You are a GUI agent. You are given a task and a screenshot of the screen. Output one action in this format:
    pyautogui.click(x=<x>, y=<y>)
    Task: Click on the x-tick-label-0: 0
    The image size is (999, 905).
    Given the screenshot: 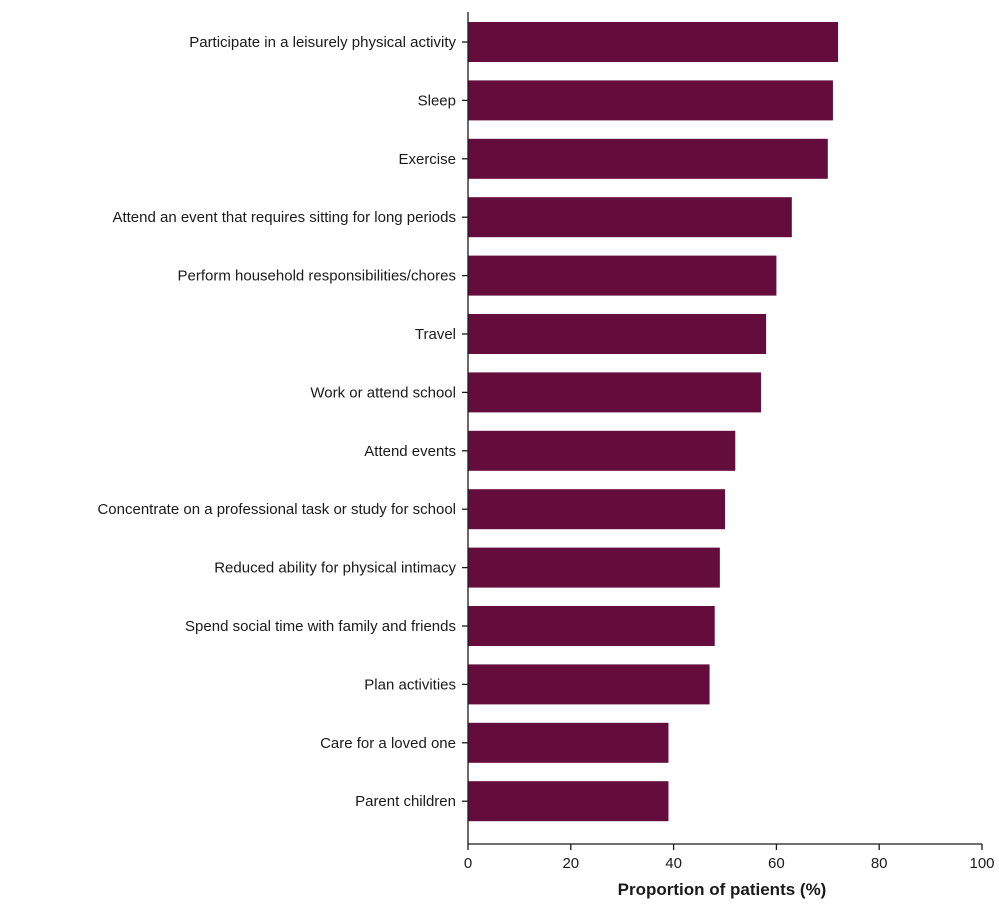 What is the action you would take?
    pyautogui.click(x=468, y=863)
    